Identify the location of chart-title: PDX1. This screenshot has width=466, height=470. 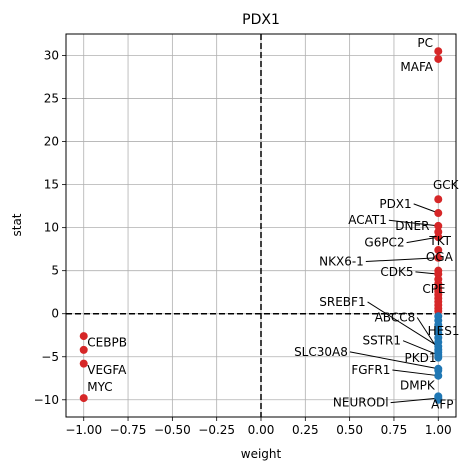
(261, 20).